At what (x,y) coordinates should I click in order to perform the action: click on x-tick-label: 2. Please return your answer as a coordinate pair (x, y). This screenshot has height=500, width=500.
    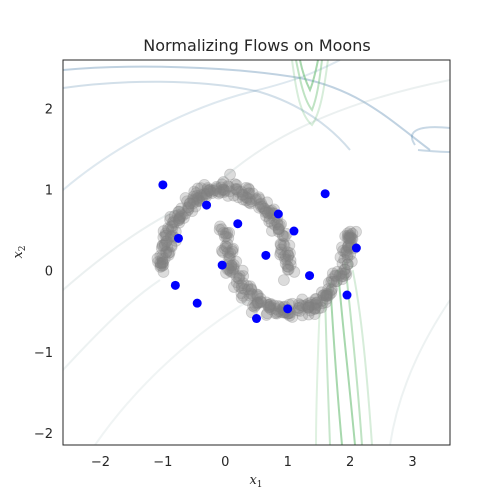
    Looking at the image, I should click on (350, 462).